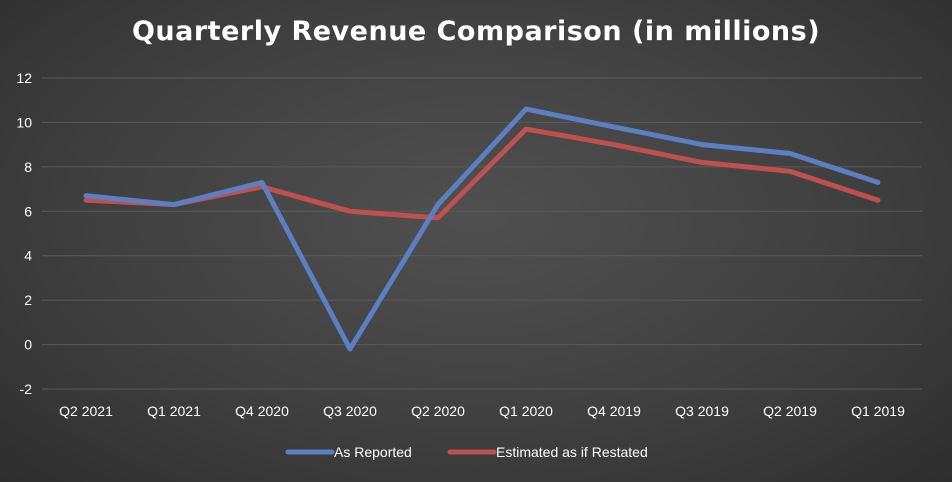 This screenshot has width=952, height=482. Describe the element at coordinates (28, 256) in the screenshot. I see `y-tick-label: 4` at that location.